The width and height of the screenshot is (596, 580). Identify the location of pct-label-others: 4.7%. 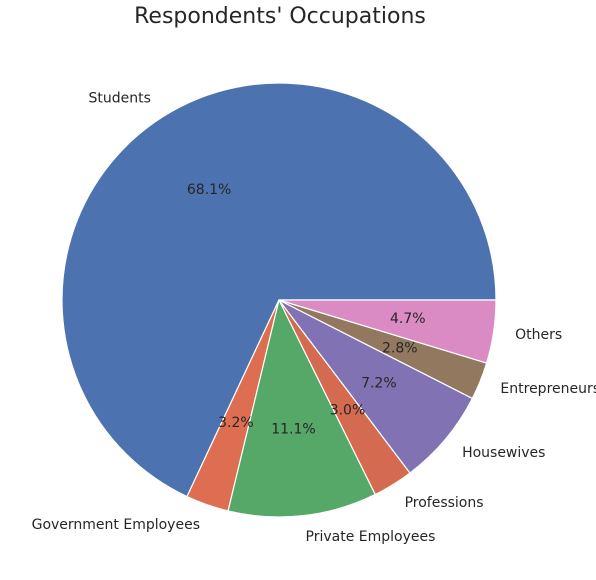
(408, 319).